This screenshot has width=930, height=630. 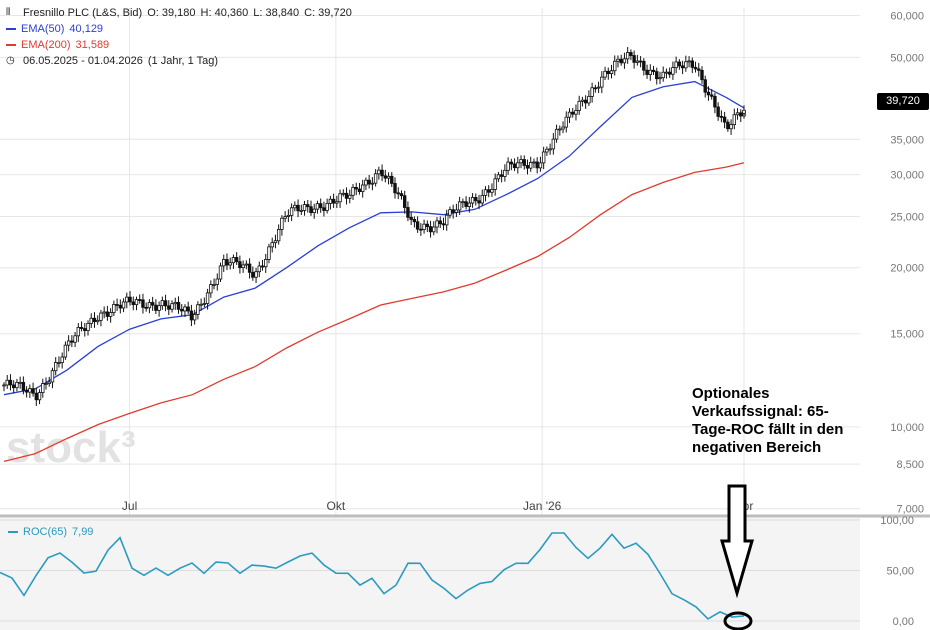 I want to click on ema200-swatch, so click(x=11, y=45).